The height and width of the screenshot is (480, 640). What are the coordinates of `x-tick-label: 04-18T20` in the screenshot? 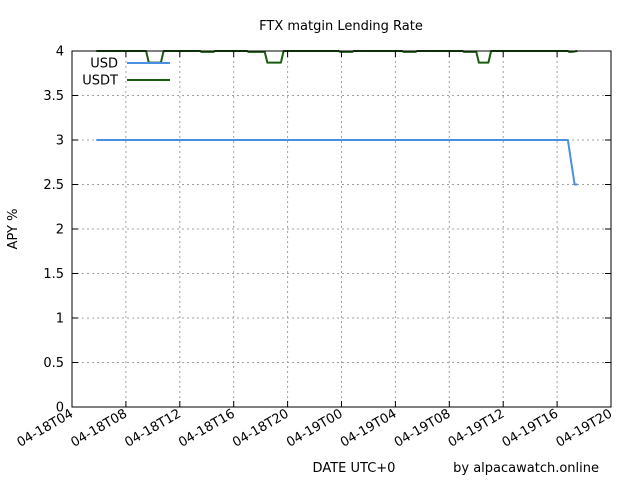 It's located at (260, 428).